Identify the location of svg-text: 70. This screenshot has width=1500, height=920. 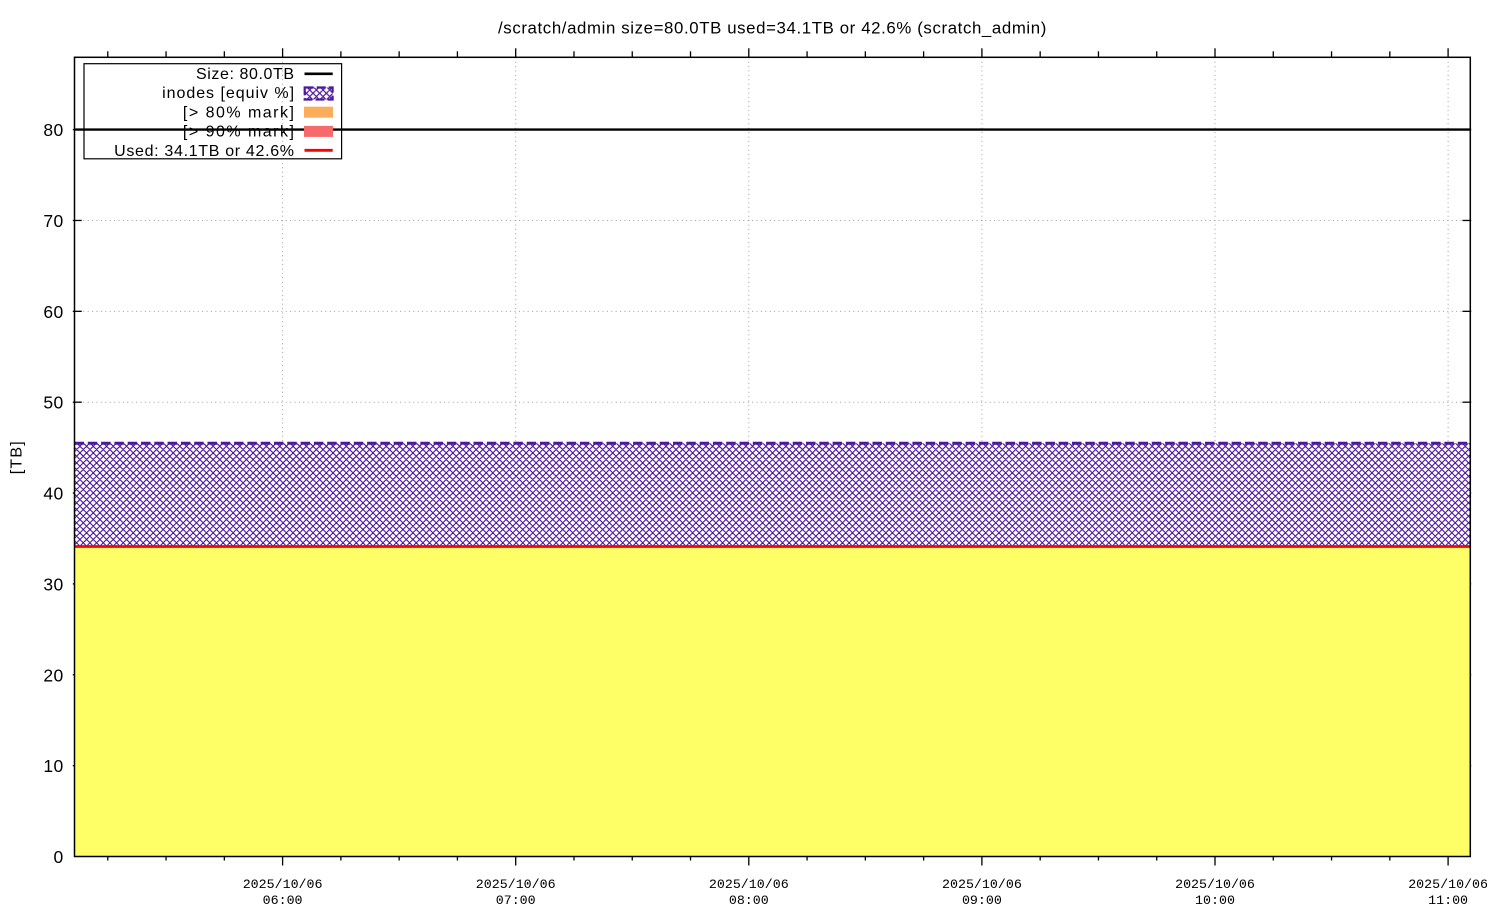
(53, 221).